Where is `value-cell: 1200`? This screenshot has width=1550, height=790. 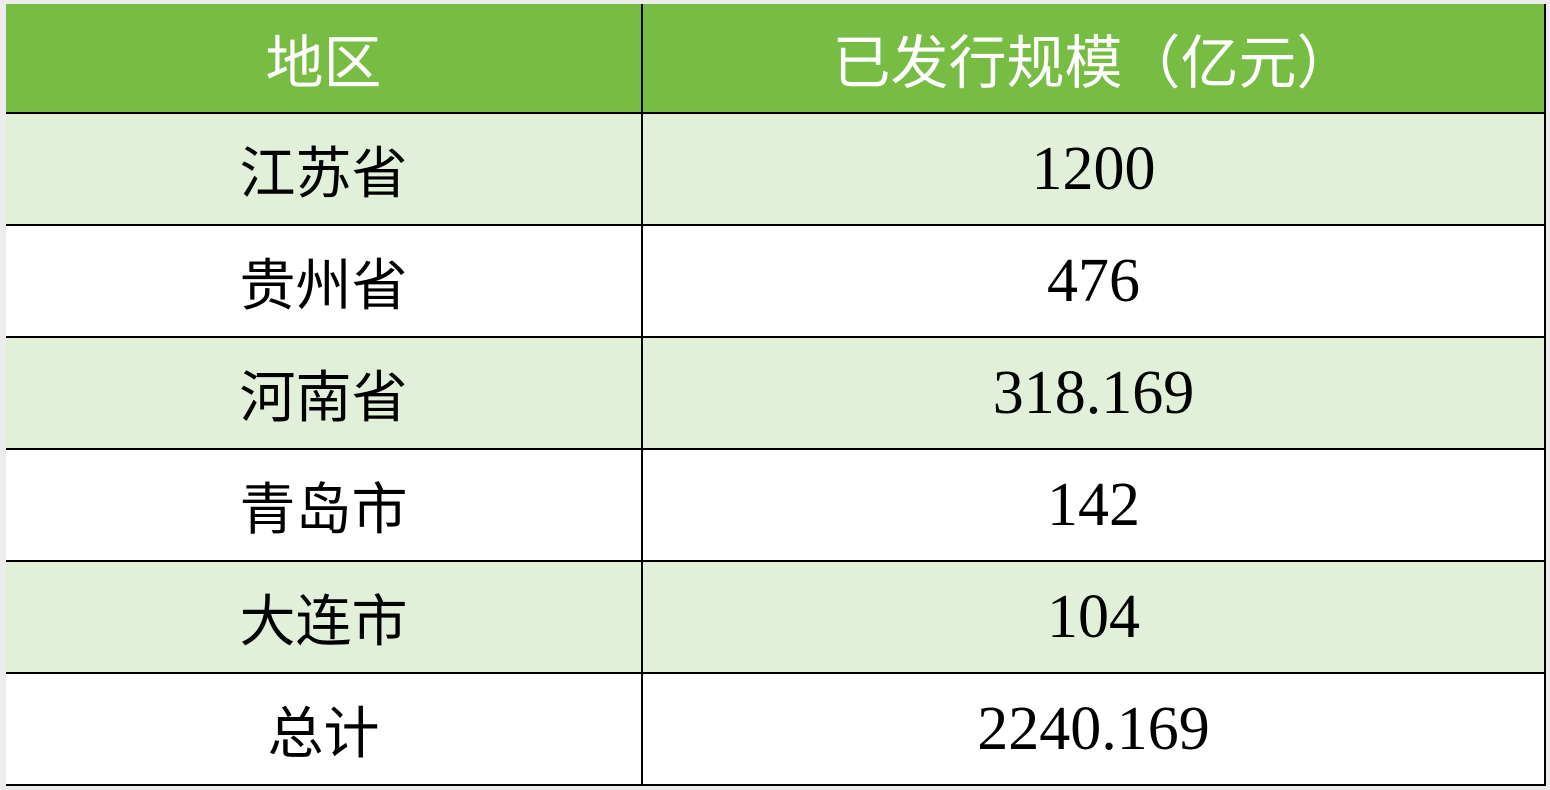
value-cell: 1200 is located at coordinates (1093, 169).